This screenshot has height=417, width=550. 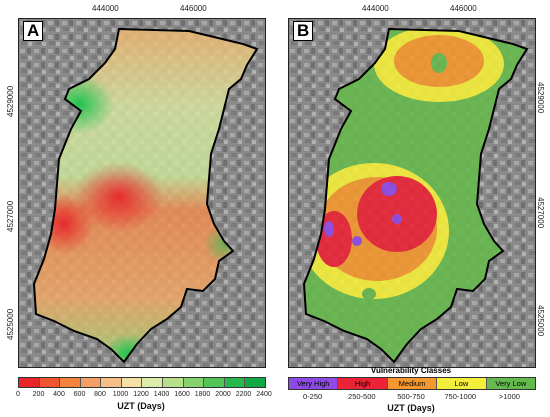 I want to click on panel-b-xtick: 444000, so click(x=375, y=8).